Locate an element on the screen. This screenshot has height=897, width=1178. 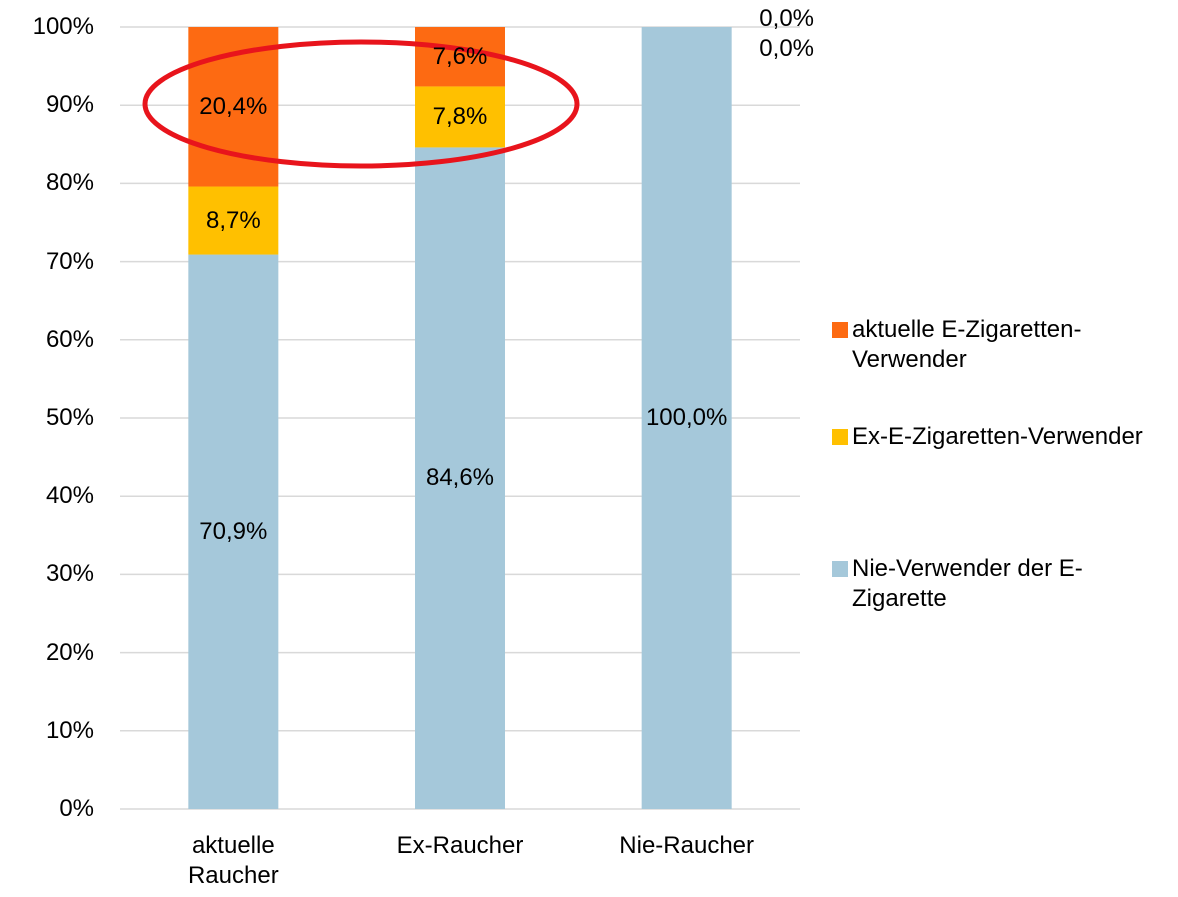
data-label: 100,0% is located at coordinates (686, 417).